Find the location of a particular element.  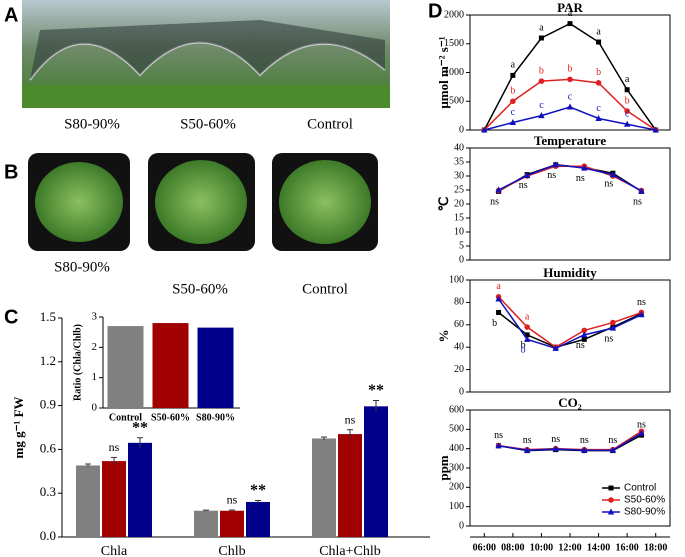

y-axis-label: % is located at coordinates (443, 336).